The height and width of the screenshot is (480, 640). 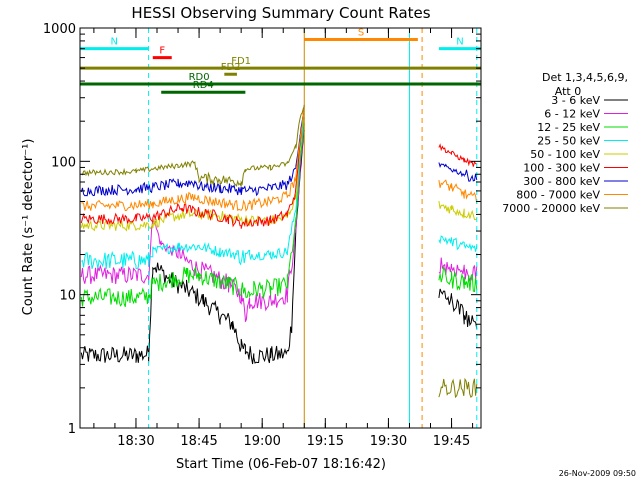 I want to click on flag-label-f-2: F, so click(x=162, y=51).